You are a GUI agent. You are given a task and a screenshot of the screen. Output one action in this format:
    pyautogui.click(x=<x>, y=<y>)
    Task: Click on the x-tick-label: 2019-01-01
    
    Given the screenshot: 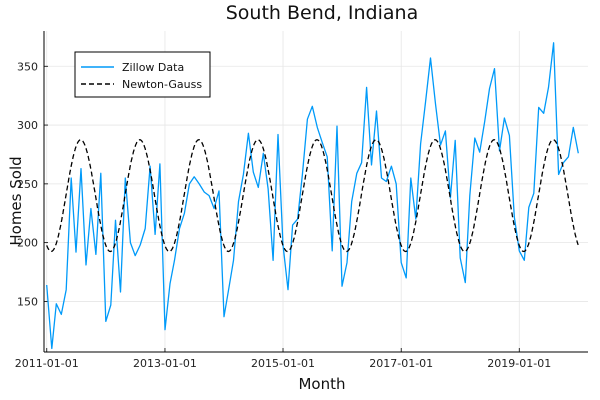 What is the action you would take?
    pyautogui.click(x=519, y=363)
    